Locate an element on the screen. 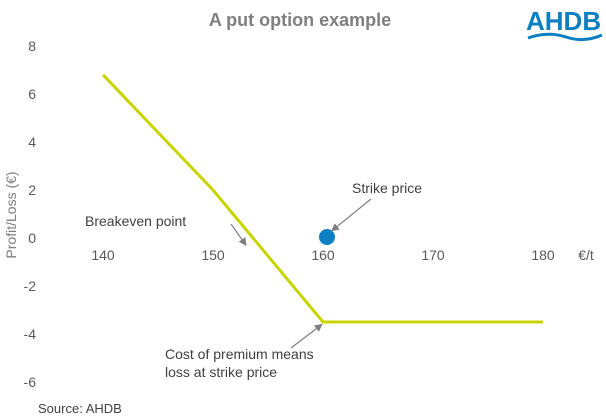 The width and height of the screenshot is (606, 420). logo-text: AHDB is located at coordinates (563, 21).